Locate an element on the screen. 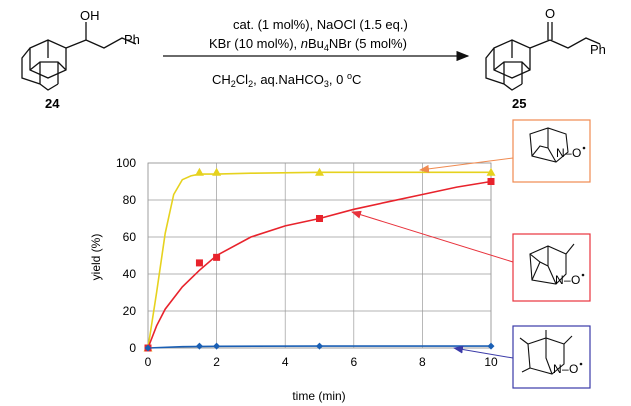 Image resolution: width=631 pixels, height=406 pixels. x-axis-label: time (min) is located at coordinates (318, 396).